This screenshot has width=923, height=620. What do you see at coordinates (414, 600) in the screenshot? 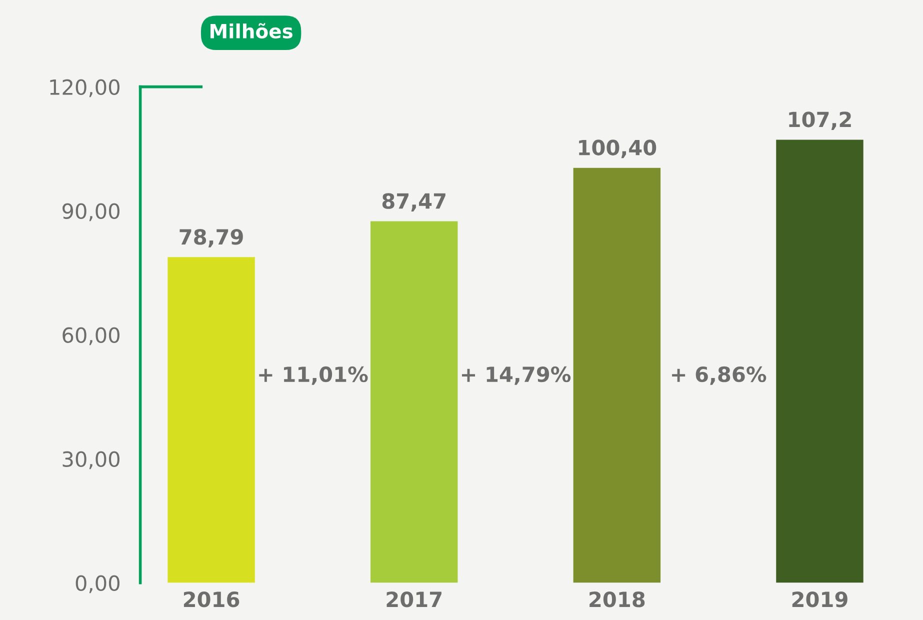
I see `x-tick-label: 2017` at bounding box center [414, 600].